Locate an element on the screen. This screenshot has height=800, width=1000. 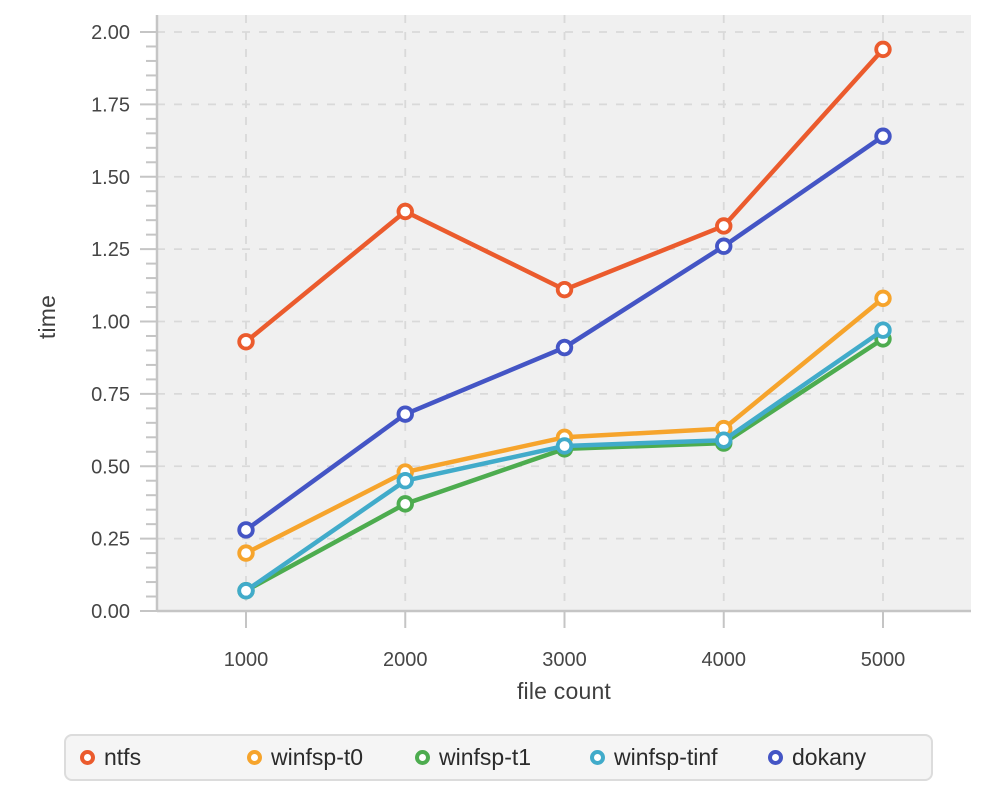
legend-label: dokany is located at coordinates (829, 757).